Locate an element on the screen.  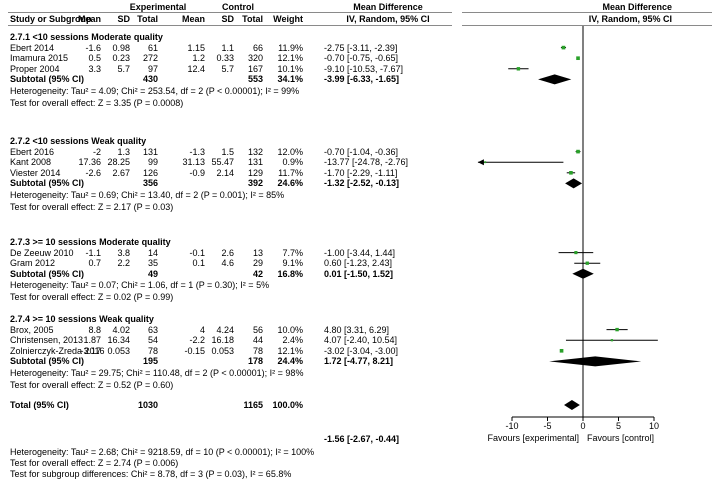
cell-total-control: 29 is located at coordinates (257, 263).